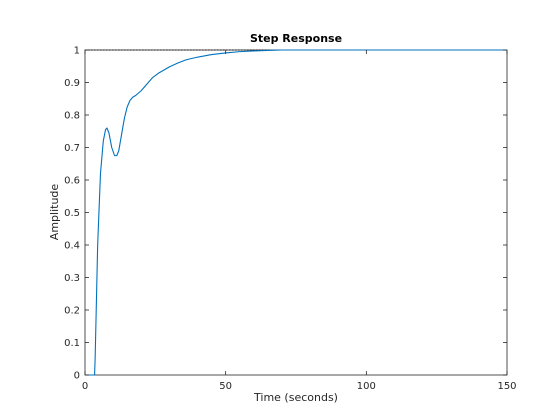 This screenshot has width=560, height=420. Describe the element at coordinates (72, 246) in the screenshot. I see `y-tick-label: 0.4` at that location.